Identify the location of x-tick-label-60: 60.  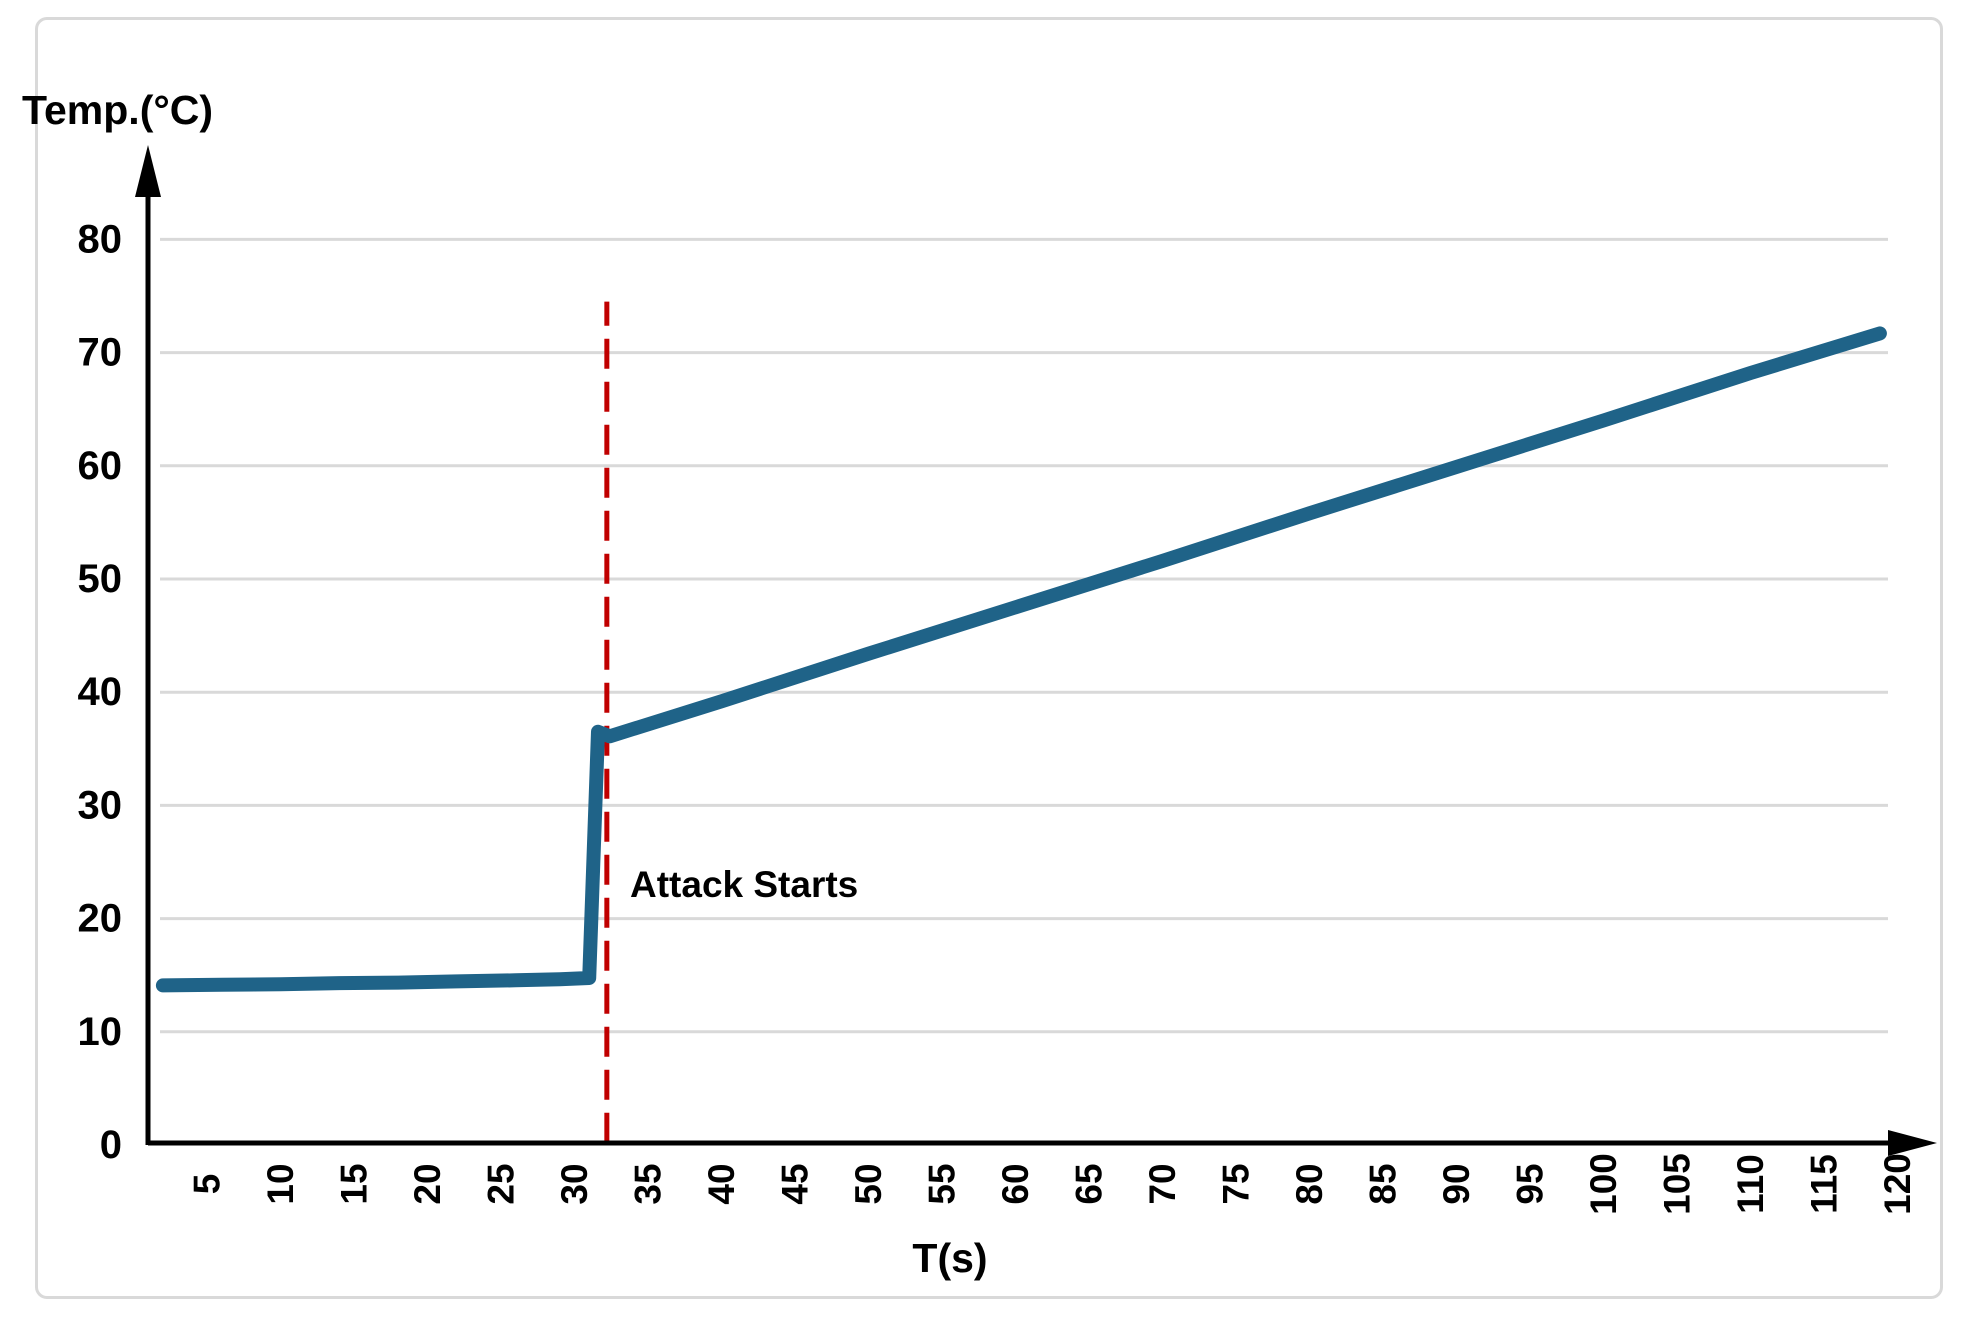
(1015, 1183).